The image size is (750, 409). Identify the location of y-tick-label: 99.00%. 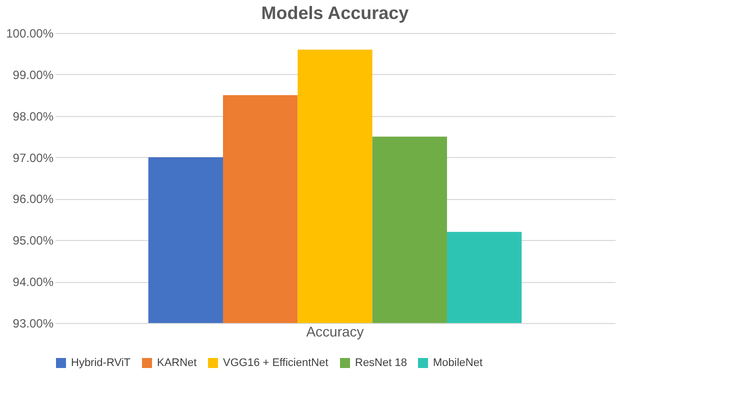
(33, 75).